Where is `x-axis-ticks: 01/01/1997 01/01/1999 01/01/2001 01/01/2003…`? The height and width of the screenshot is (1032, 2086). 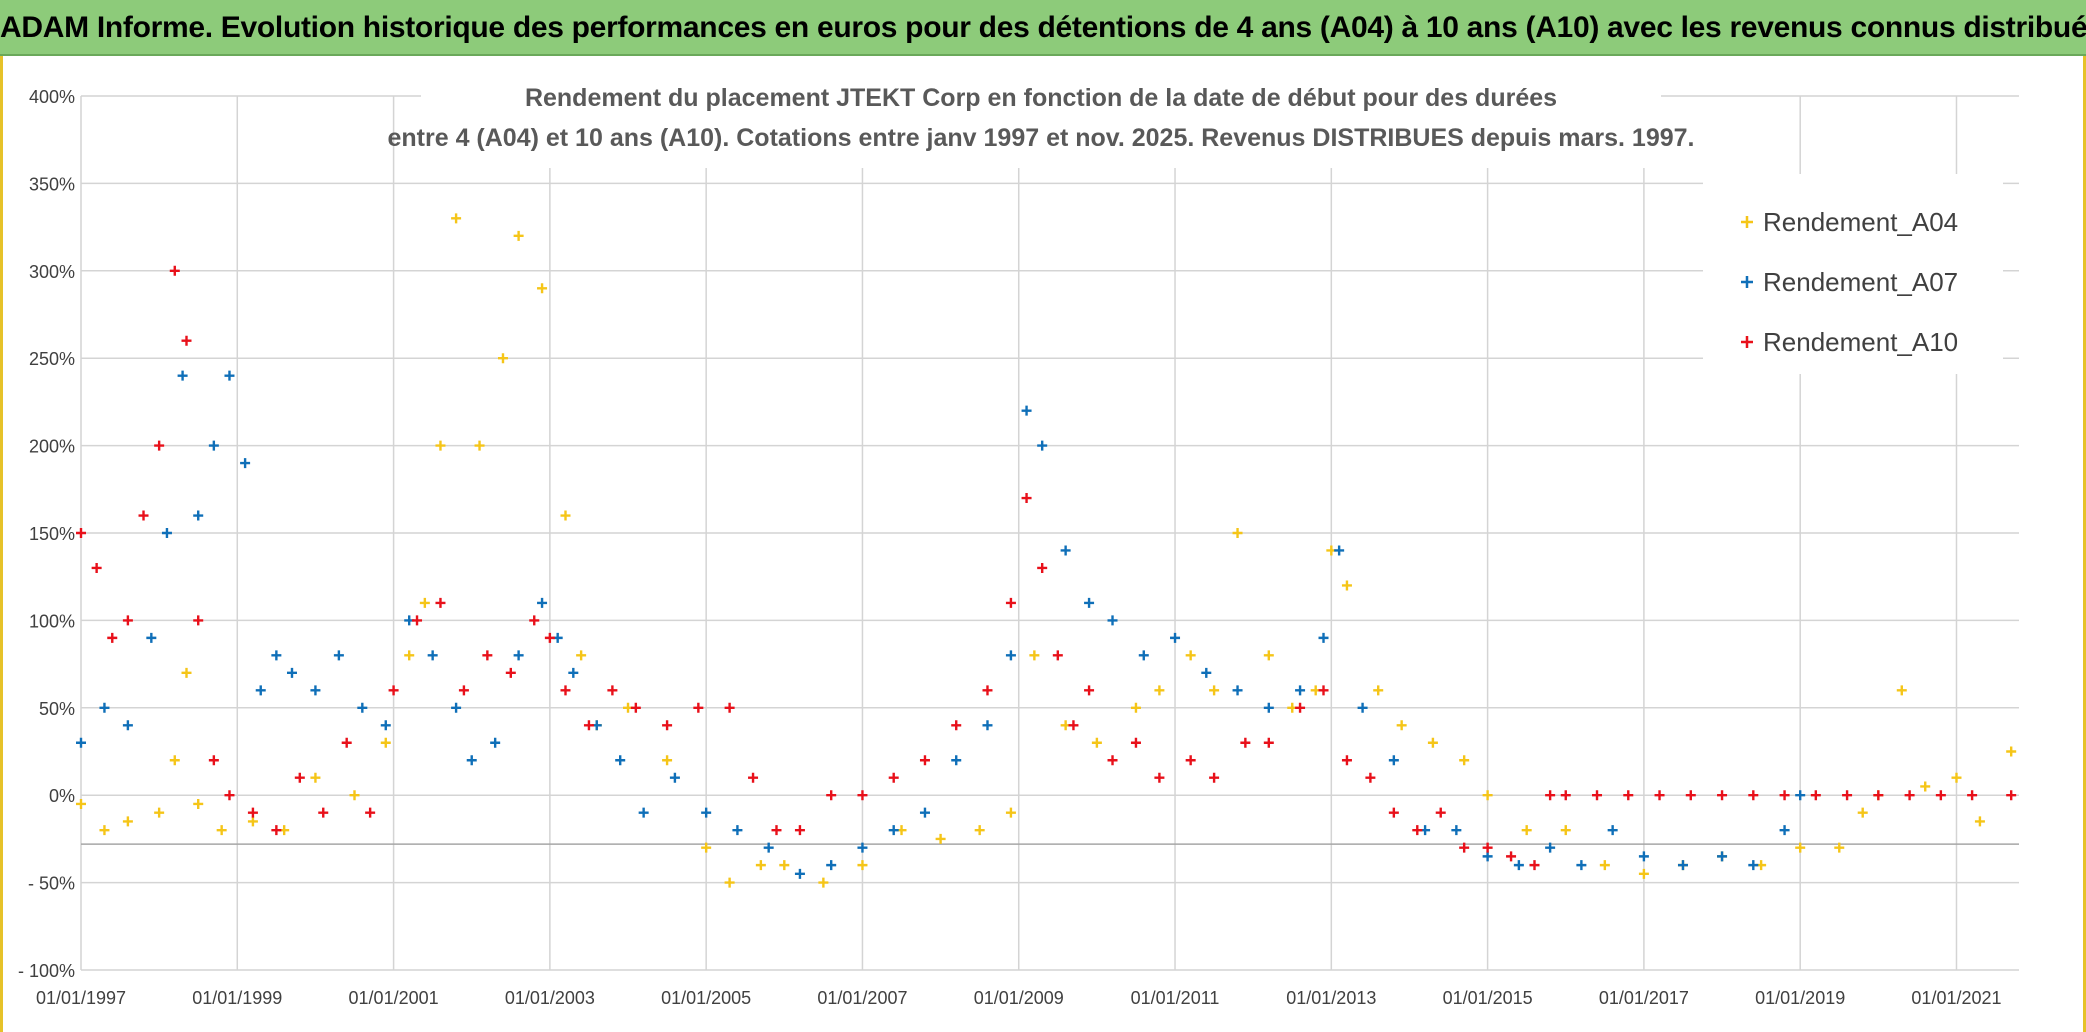 x-axis-ticks: 01/01/1997 01/01/1999 01/01/2001 01/01/2003… is located at coordinates (1019, 998).